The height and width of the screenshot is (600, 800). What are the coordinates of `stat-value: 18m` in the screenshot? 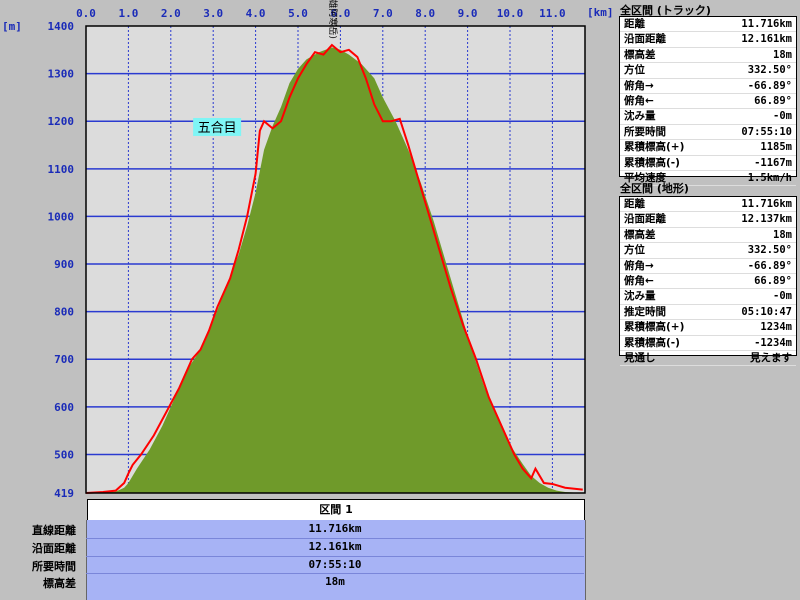 It's located at (782, 234).